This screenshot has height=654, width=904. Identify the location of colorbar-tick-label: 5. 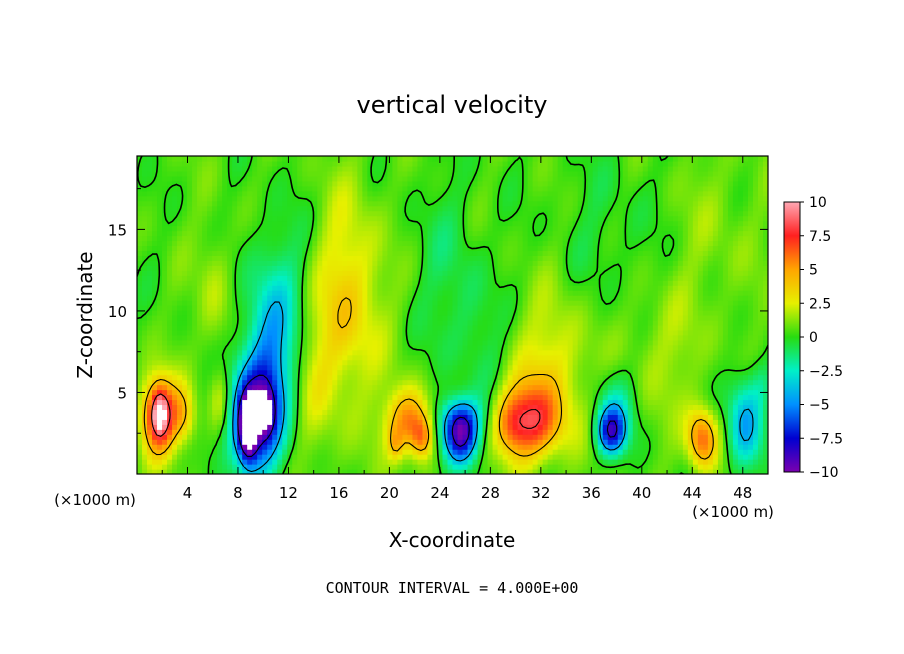
(813, 271).